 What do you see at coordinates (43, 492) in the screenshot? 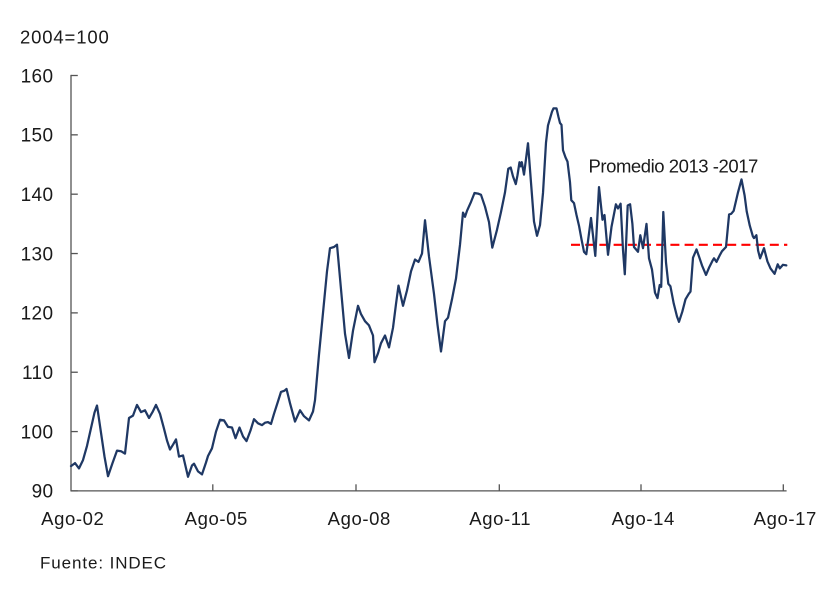
I see `svg-text: 90` at bounding box center [43, 492].